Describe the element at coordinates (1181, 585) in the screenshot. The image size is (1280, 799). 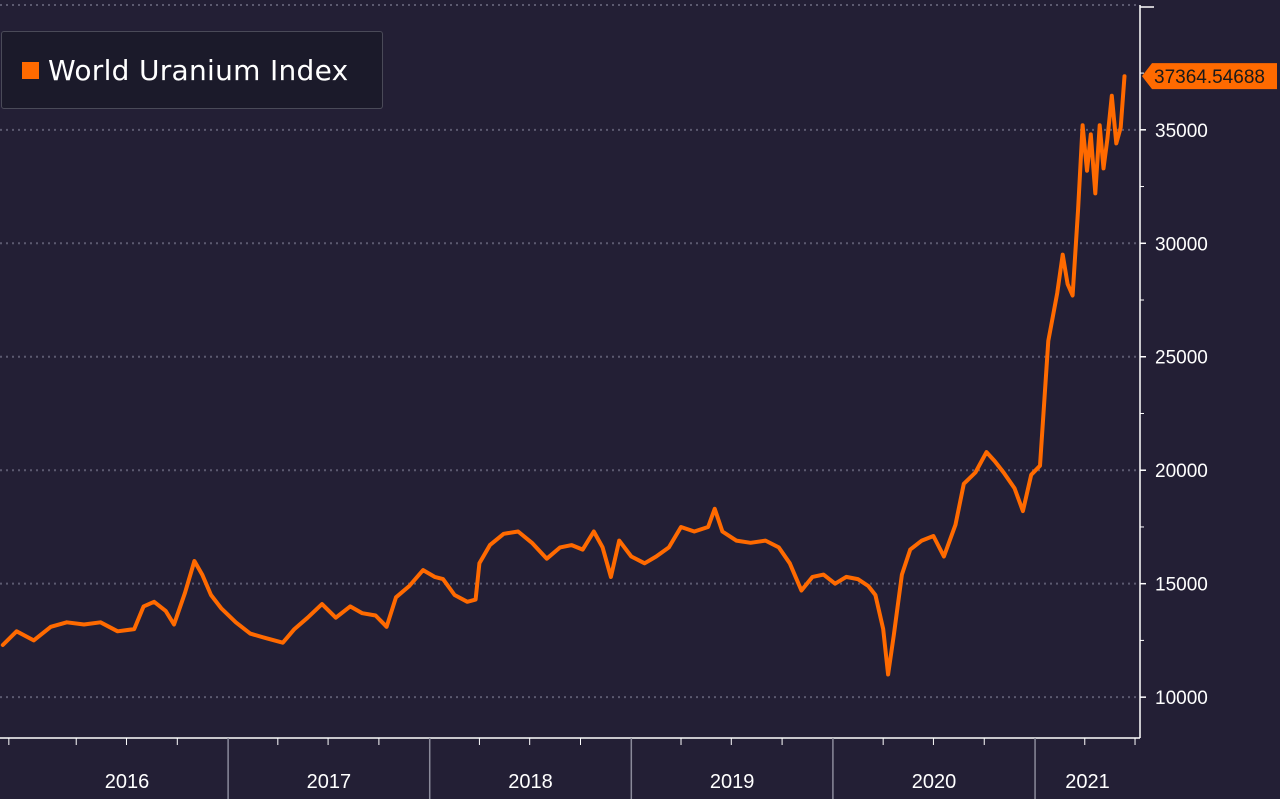
I see `y-tick-label: 15000` at that location.